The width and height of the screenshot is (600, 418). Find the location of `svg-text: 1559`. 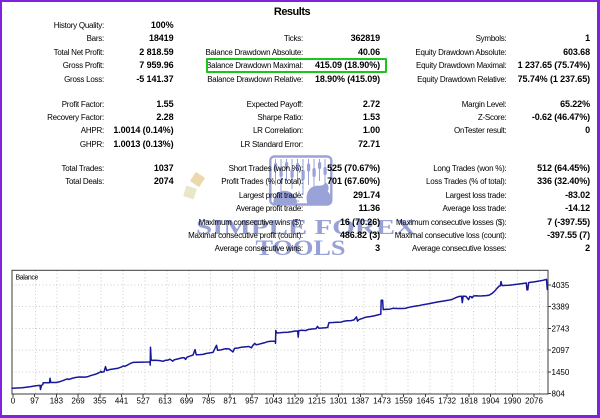

svg-text: 1559 is located at coordinates (404, 401).